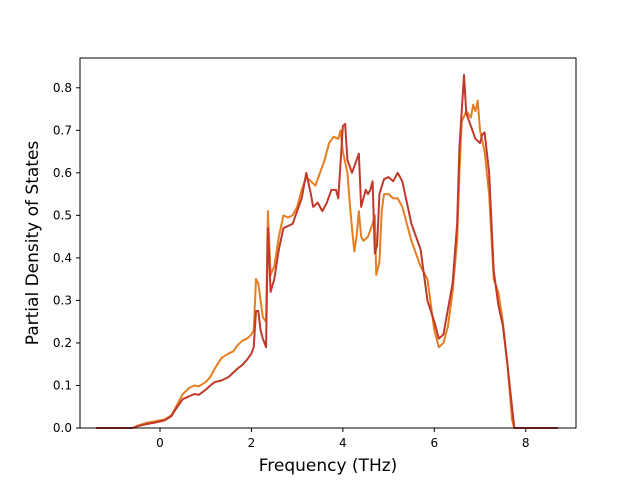  Describe the element at coordinates (62, 300) in the screenshot. I see `y-tick-label: 0.3` at that location.